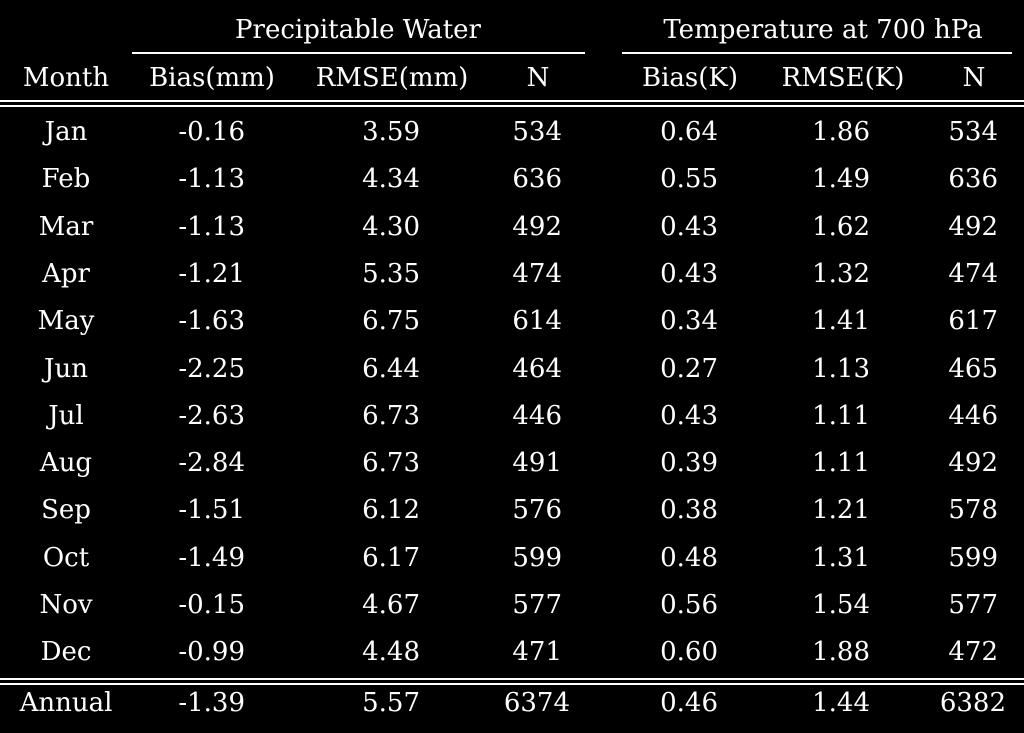 This screenshot has height=733, width=1024. What do you see at coordinates (841, 369) in the screenshot?
I see `cell-t-rmse: 1.13` at bounding box center [841, 369].